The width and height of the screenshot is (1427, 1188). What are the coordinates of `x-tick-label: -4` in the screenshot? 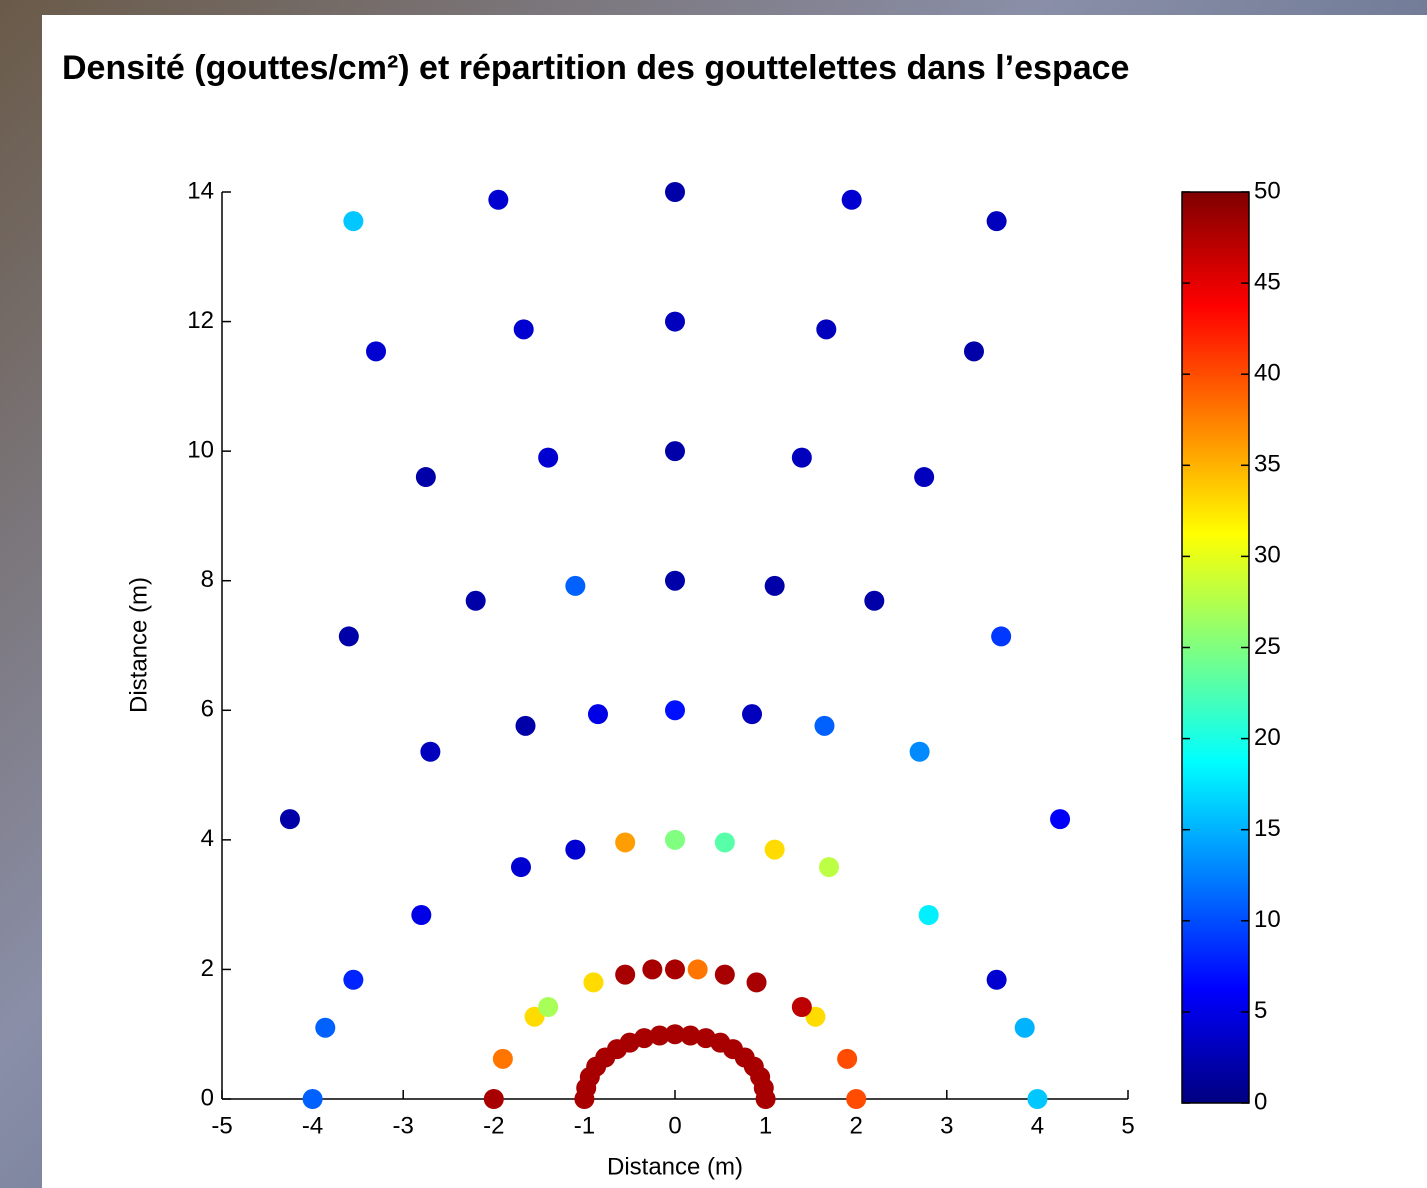 It's located at (312, 1125).